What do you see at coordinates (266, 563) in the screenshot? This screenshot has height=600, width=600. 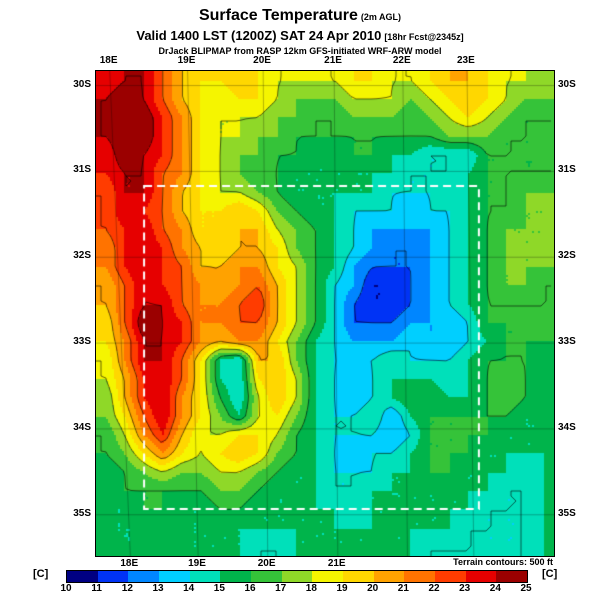 I see `lon-tick-label-bottom: 20E` at bounding box center [266, 563].